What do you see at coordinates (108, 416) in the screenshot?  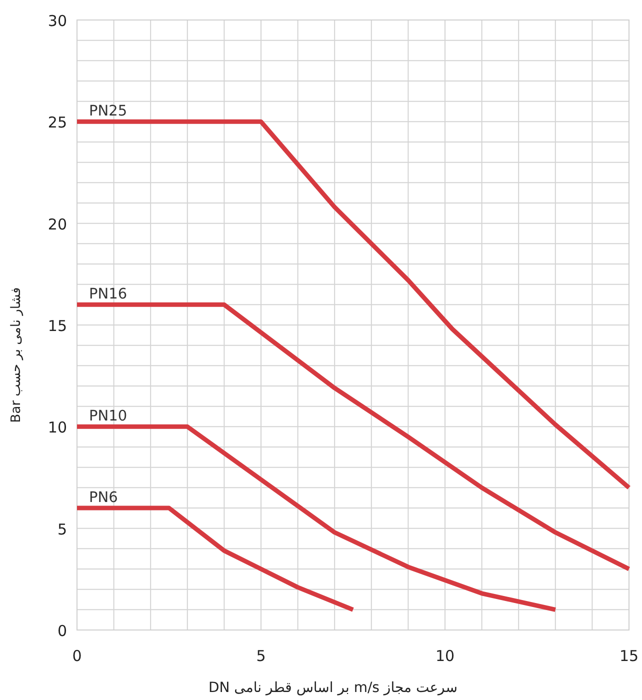 I see `series-label: PN10` at bounding box center [108, 416].